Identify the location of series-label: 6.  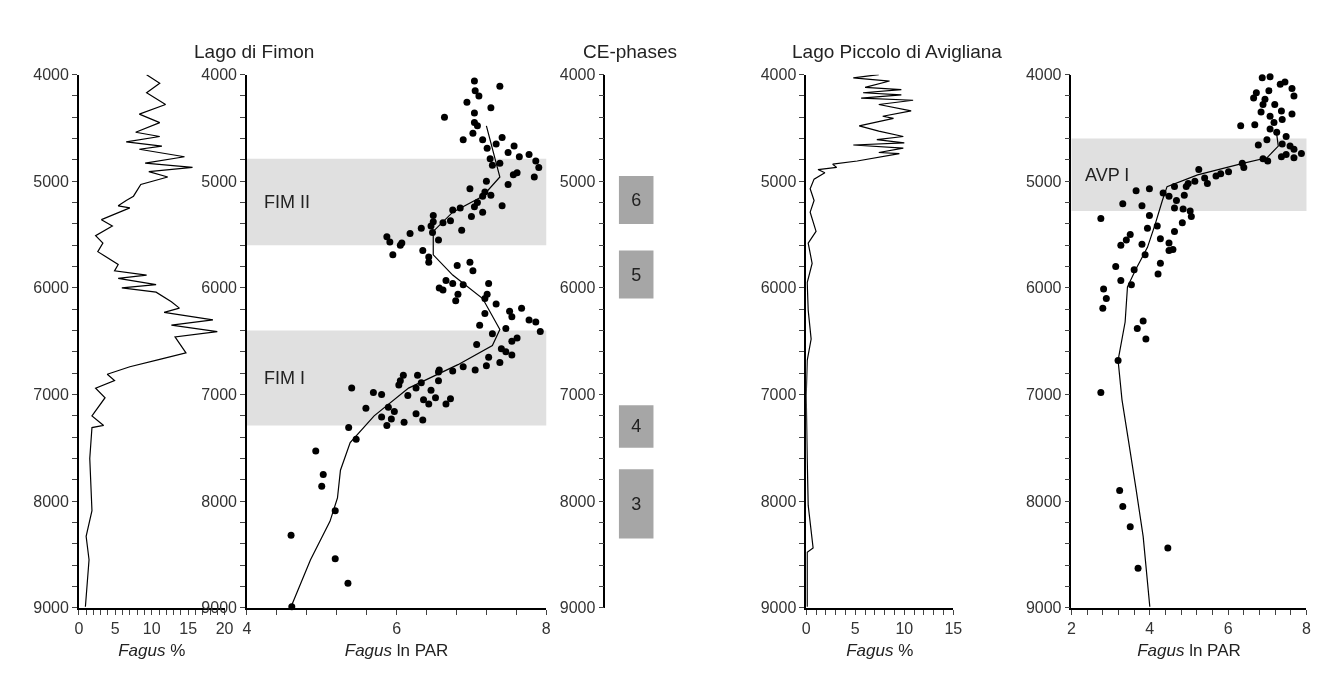
(636, 199).